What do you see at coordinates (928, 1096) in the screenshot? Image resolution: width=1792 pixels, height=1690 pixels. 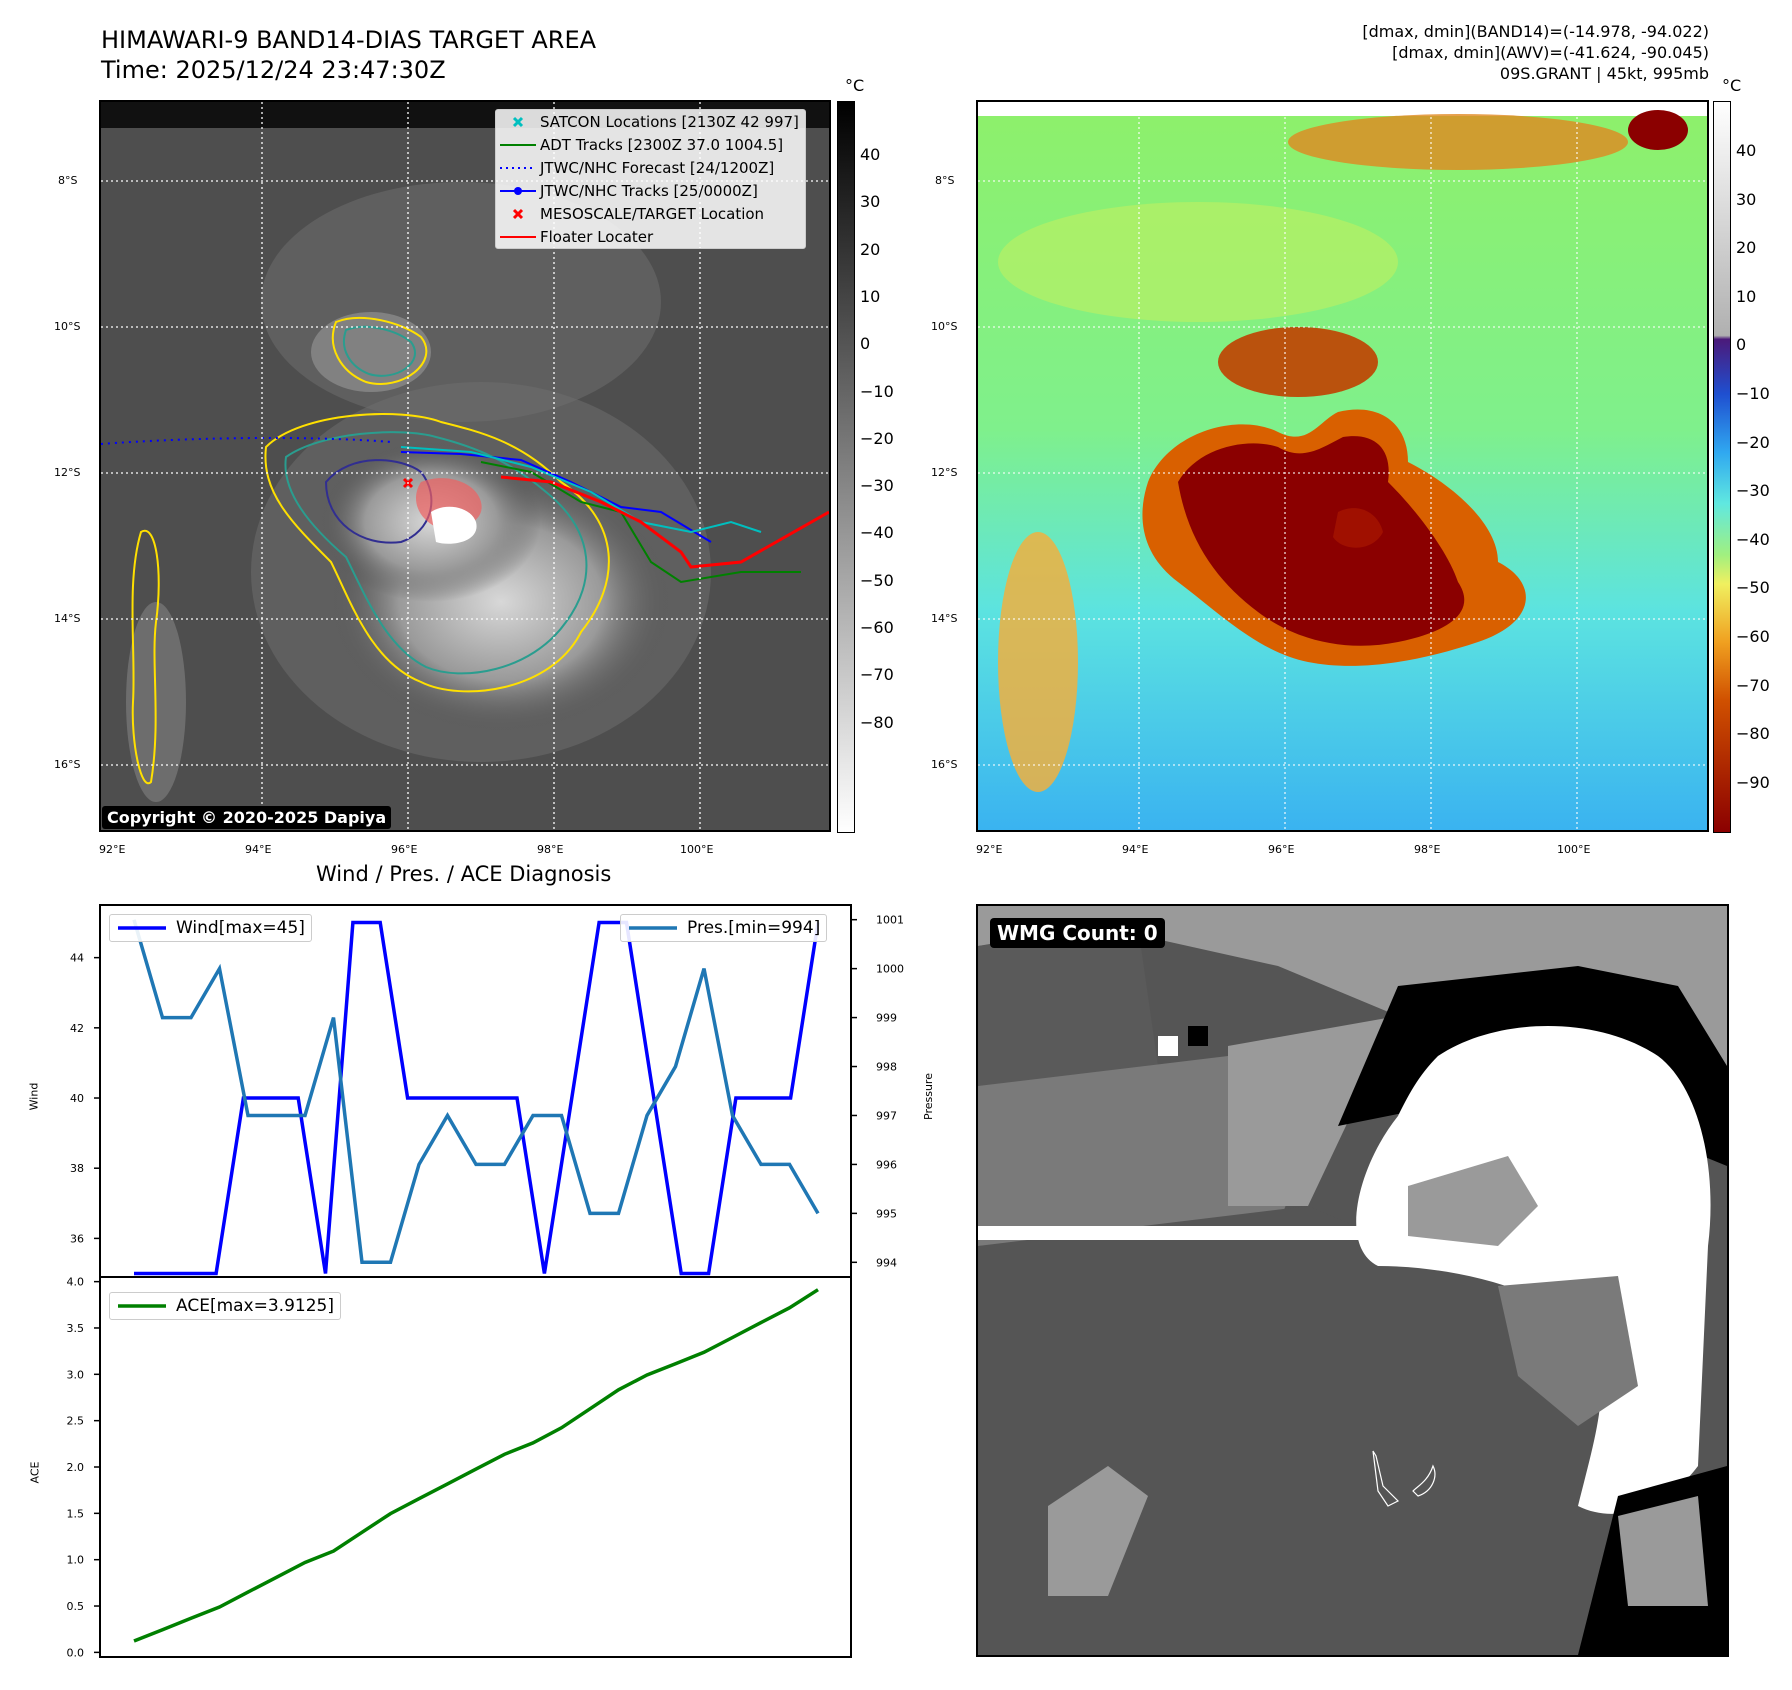 I see `pressure-axis-label: Pressure` at bounding box center [928, 1096].